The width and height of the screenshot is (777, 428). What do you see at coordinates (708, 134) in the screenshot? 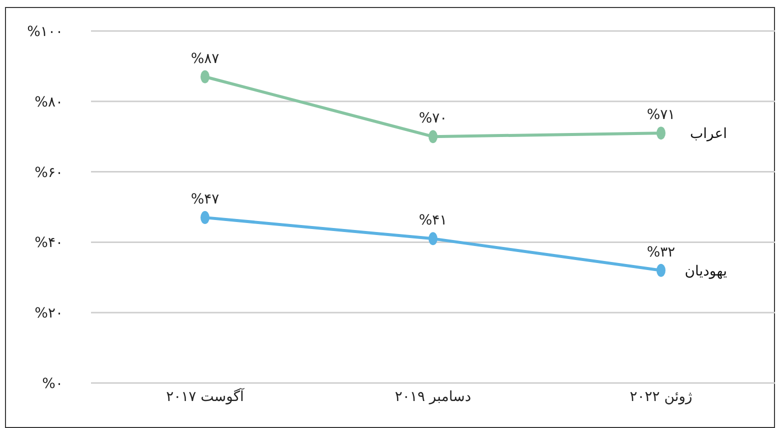
I see `series-label: اعراب` at bounding box center [708, 134].